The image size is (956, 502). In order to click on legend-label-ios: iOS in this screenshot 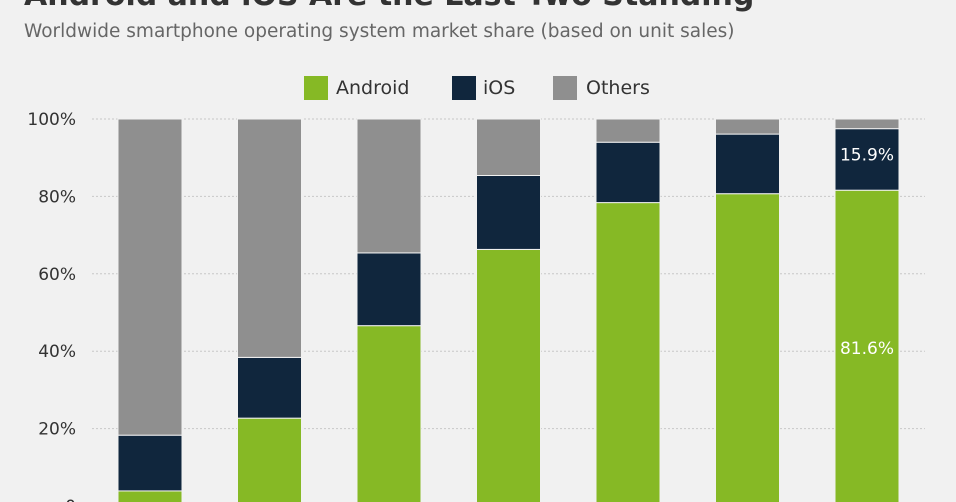, I will do `click(499, 88)`.